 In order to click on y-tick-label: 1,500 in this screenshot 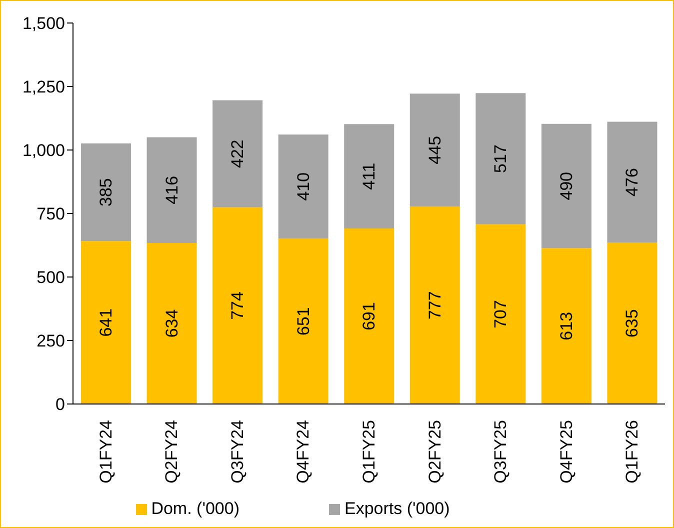, I will do `click(43, 24)`.